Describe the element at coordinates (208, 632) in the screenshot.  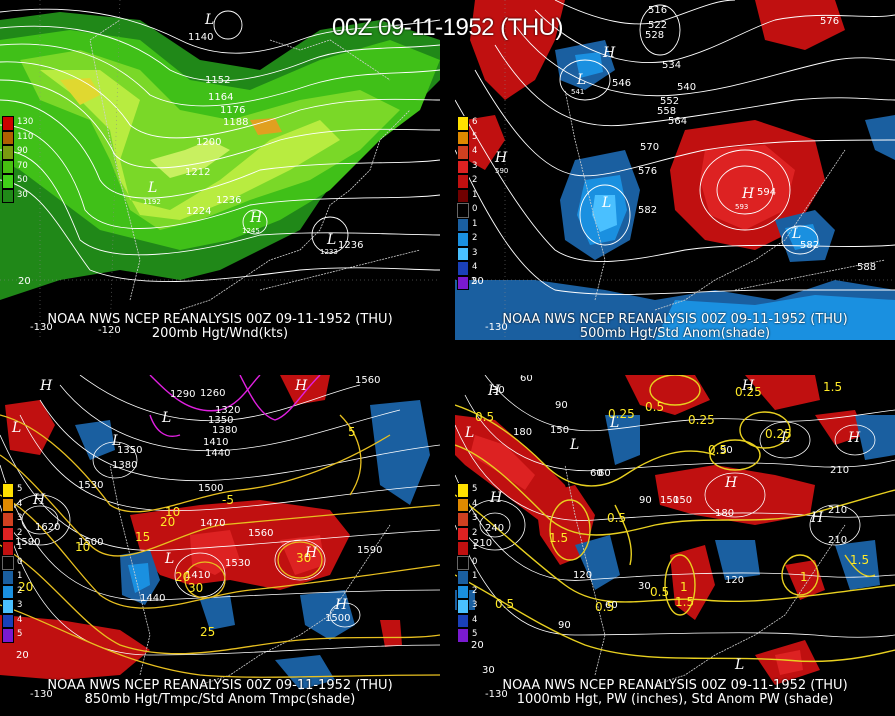
I see `temp-label: 25` at that location.